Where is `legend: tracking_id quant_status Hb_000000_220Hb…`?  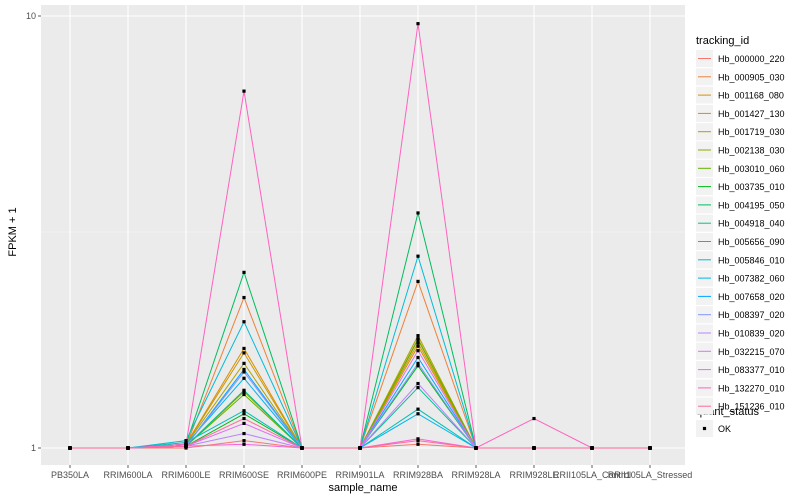
legend: tracking_id quant_status Hb_000000_220Hb… is located at coordinates (740, 236).